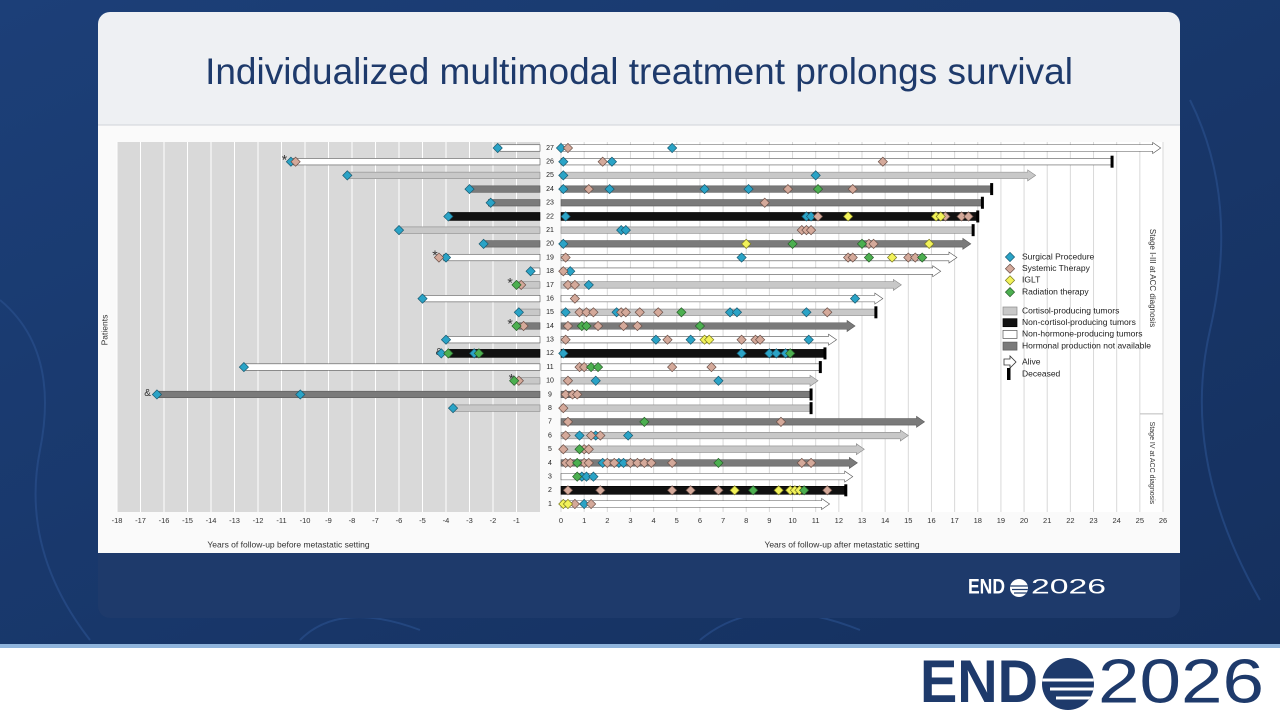 Image resolution: width=1280 pixels, height=720 pixels. I want to click on x-tick-label: 25, so click(1140, 520).